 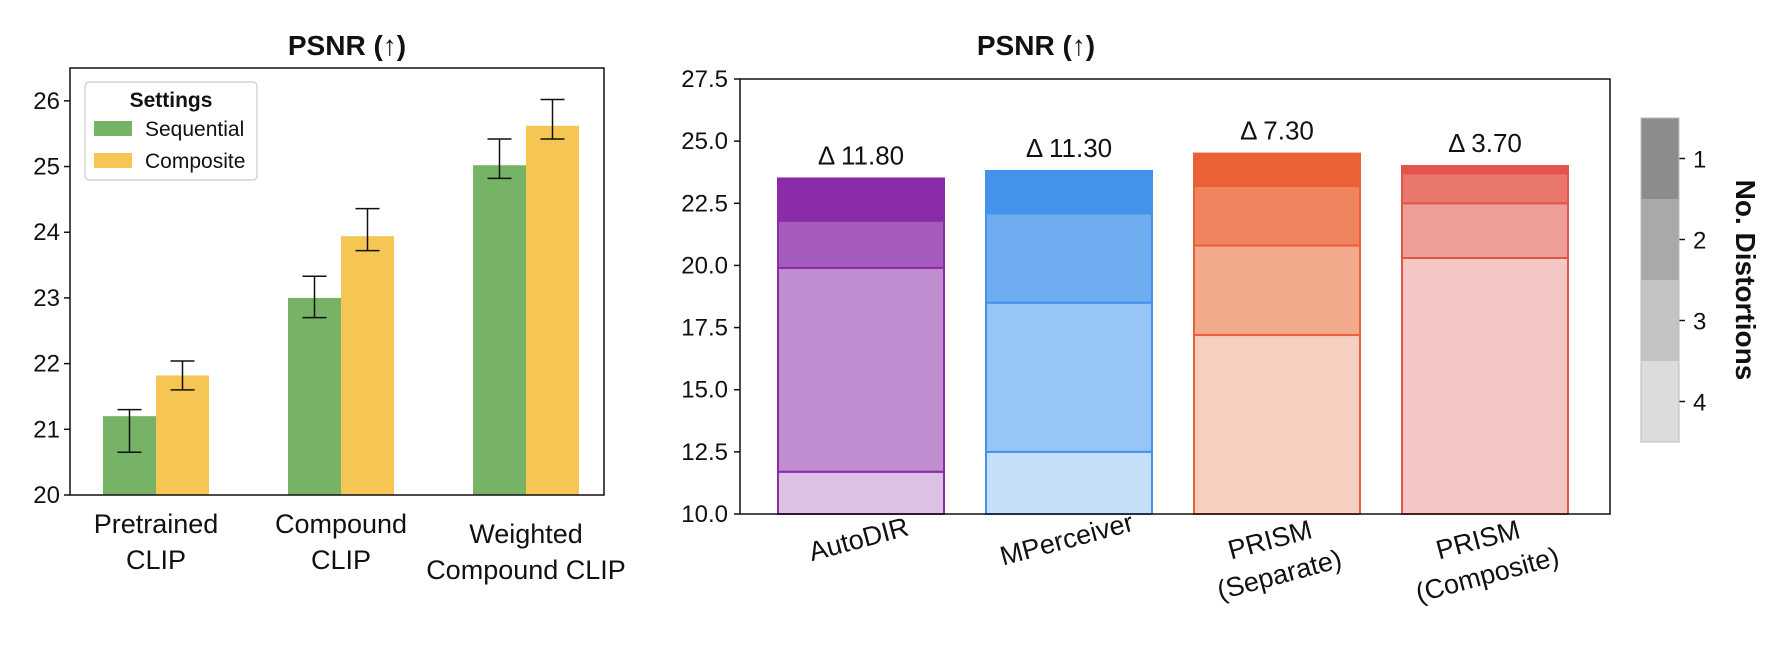 I want to click on colorbar-tick-label-2: 2, so click(x=1699, y=241).